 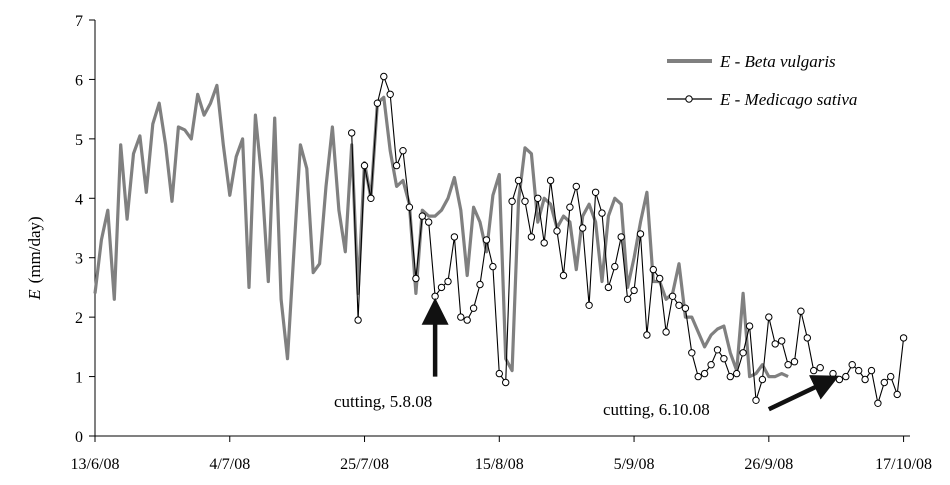 I want to click on x-tick-label: 17/10/08, so click(x=903, y=464).